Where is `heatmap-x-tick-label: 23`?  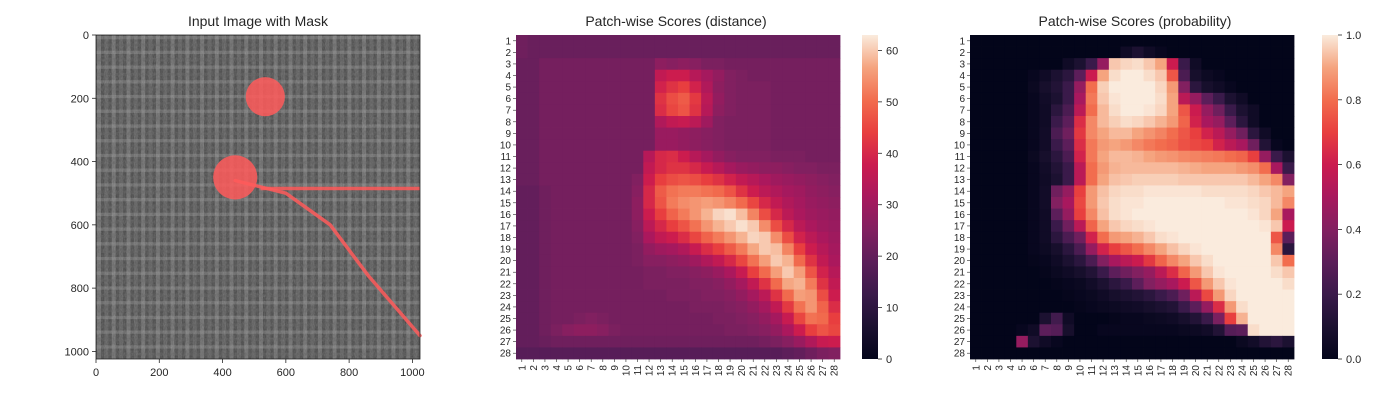 heatmap-x-tick-label: 23 is located at coordinates (1231, 371).